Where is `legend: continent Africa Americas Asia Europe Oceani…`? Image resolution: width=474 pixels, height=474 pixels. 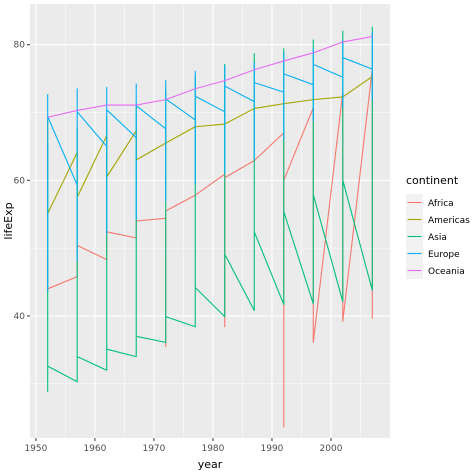
legend: continent Africa Americas Asia Europe Oceani… is located at coordinates (438, 226).